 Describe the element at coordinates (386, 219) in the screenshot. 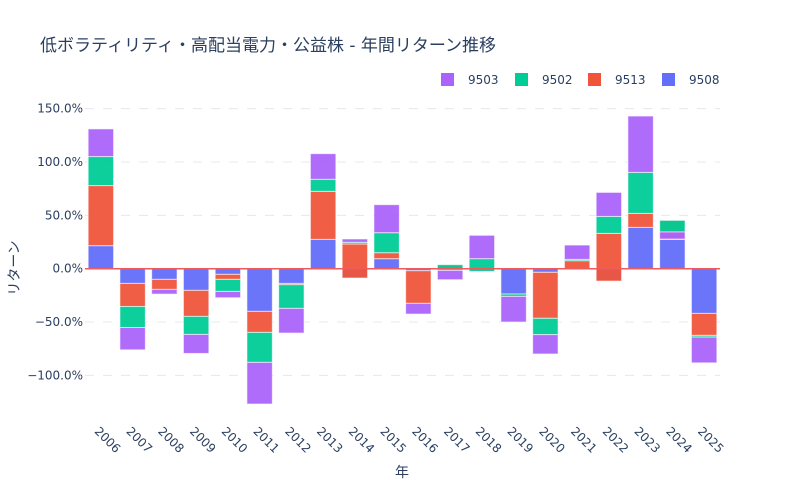

I see `bar-9503-2015` at that location.